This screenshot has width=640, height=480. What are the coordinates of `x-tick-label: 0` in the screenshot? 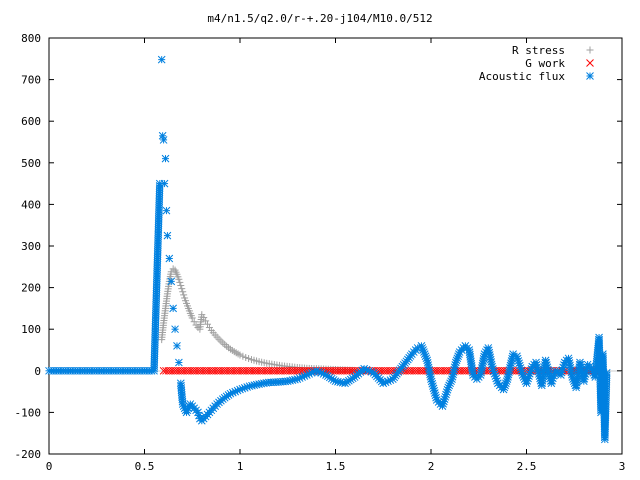 It's located at (49, 466).